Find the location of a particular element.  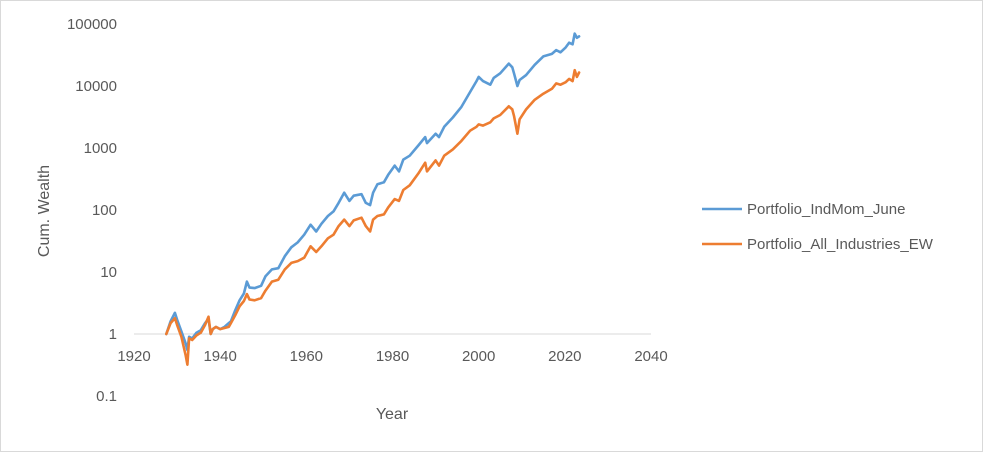

x-tick-label: 2040 is located at coordinates (650, 356).